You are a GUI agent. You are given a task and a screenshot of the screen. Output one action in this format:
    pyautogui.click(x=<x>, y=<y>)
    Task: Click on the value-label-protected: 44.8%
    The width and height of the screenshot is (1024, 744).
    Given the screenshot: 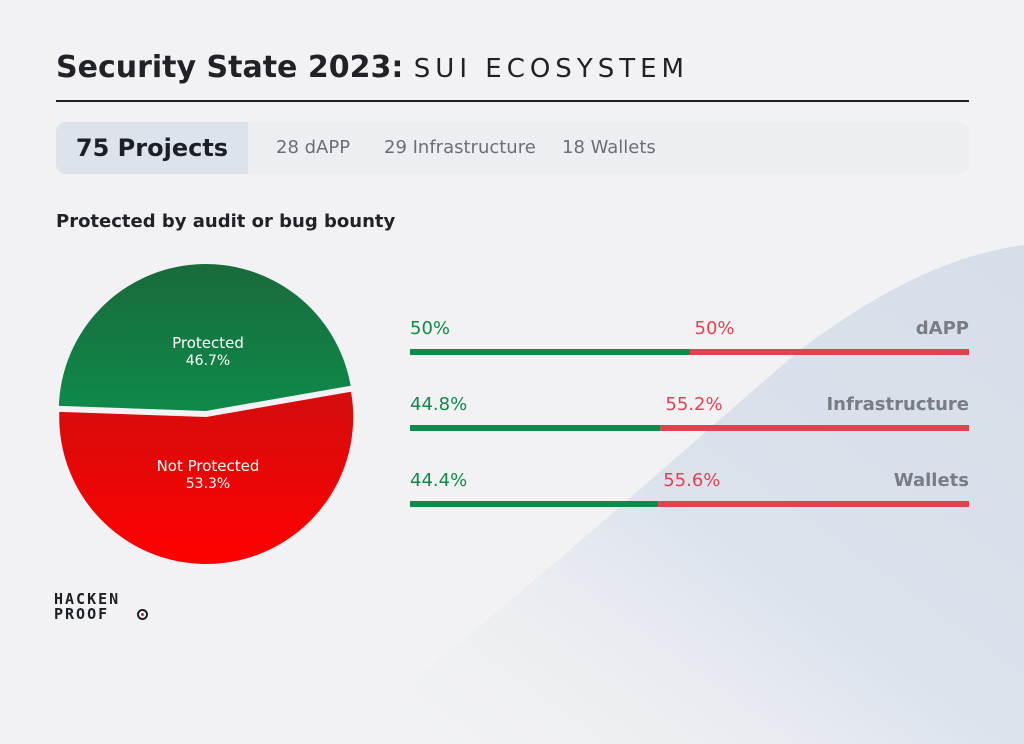 What is the action you would take?
    pyautogui.click(x=438, y=404)
    